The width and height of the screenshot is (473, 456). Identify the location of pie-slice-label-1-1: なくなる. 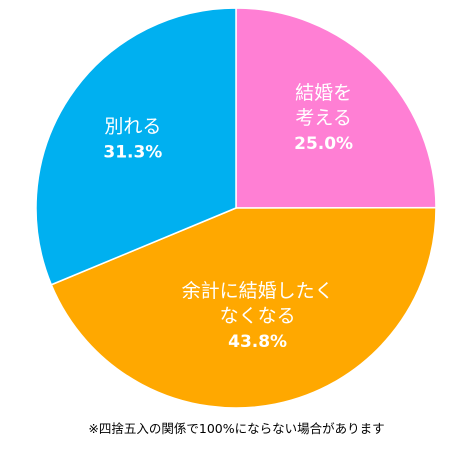
(258, 316).